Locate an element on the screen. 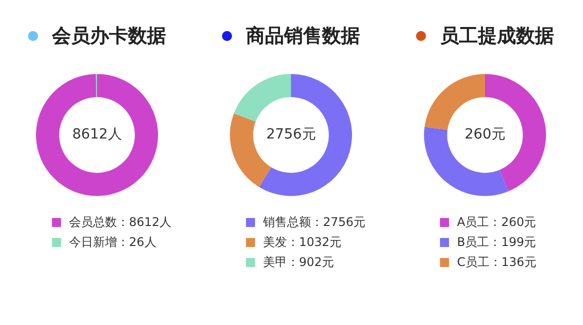 The image size is (583, 325). text: 2756元 is located at coordinates (291, 134).